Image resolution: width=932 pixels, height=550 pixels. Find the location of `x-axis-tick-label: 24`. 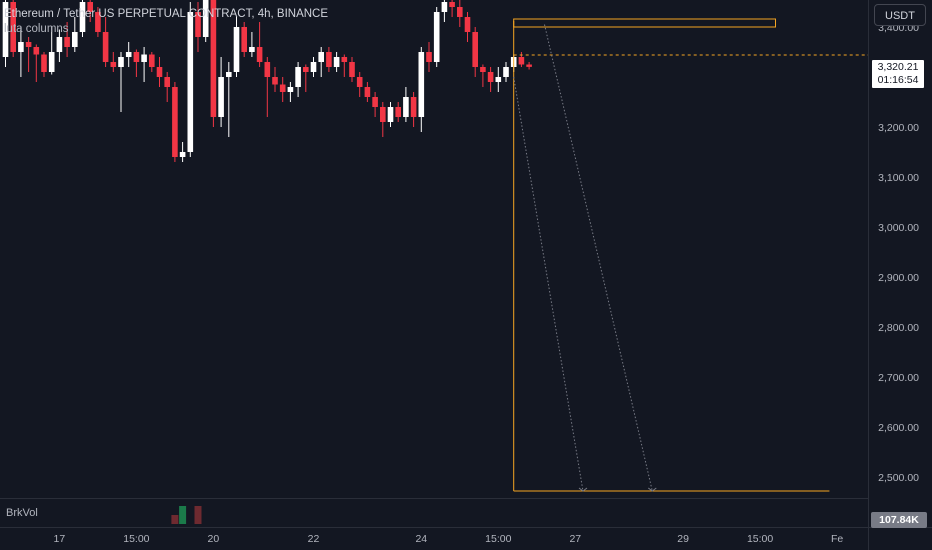

x-axis-tick-label: 24 is located at coordinates (421, 539).